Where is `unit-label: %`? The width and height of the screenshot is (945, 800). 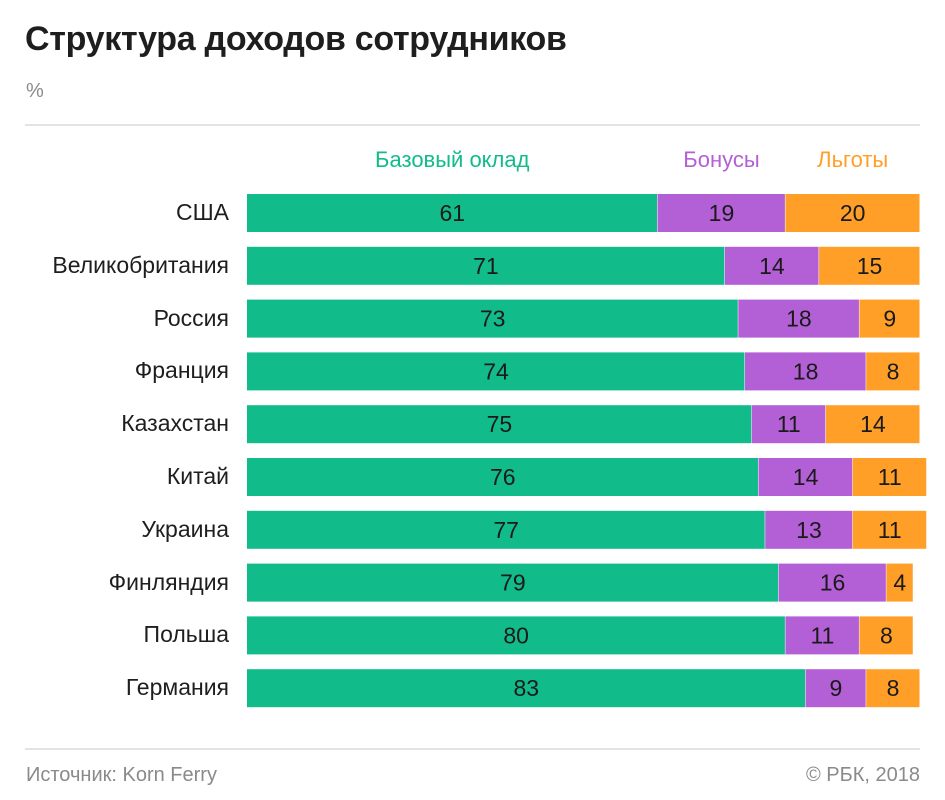
unit-label: % is located at coordinates (35, 91).